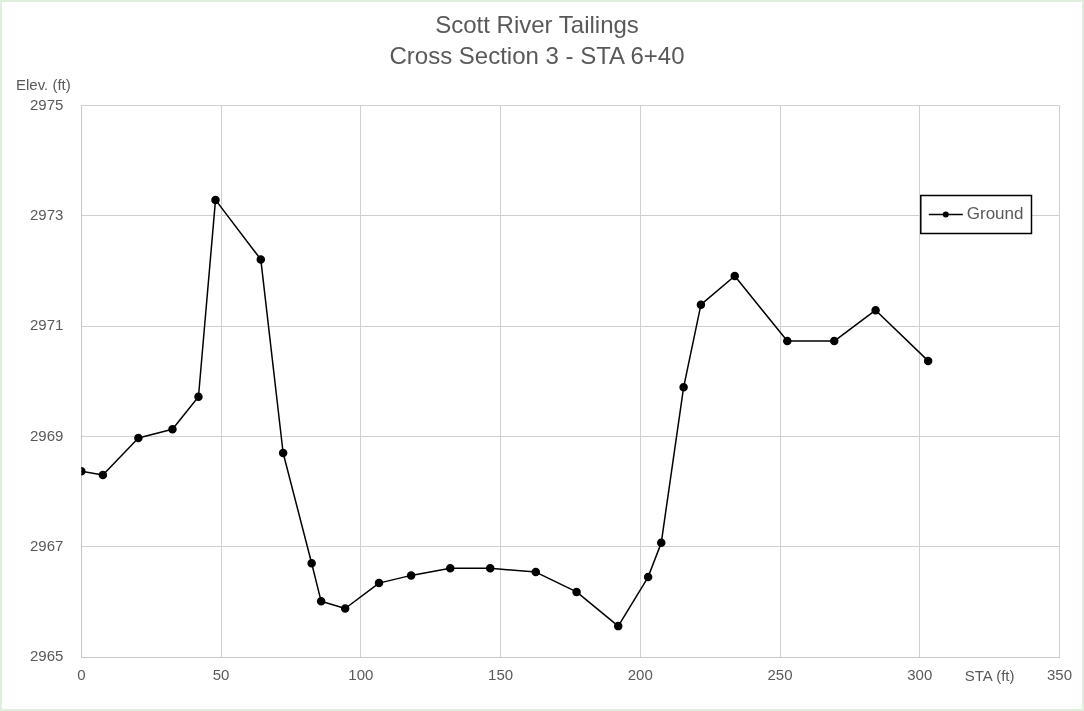 The width and height of the screenshot is (1084, 711). I want to click on legend-label: Ground, so click(995, 214).